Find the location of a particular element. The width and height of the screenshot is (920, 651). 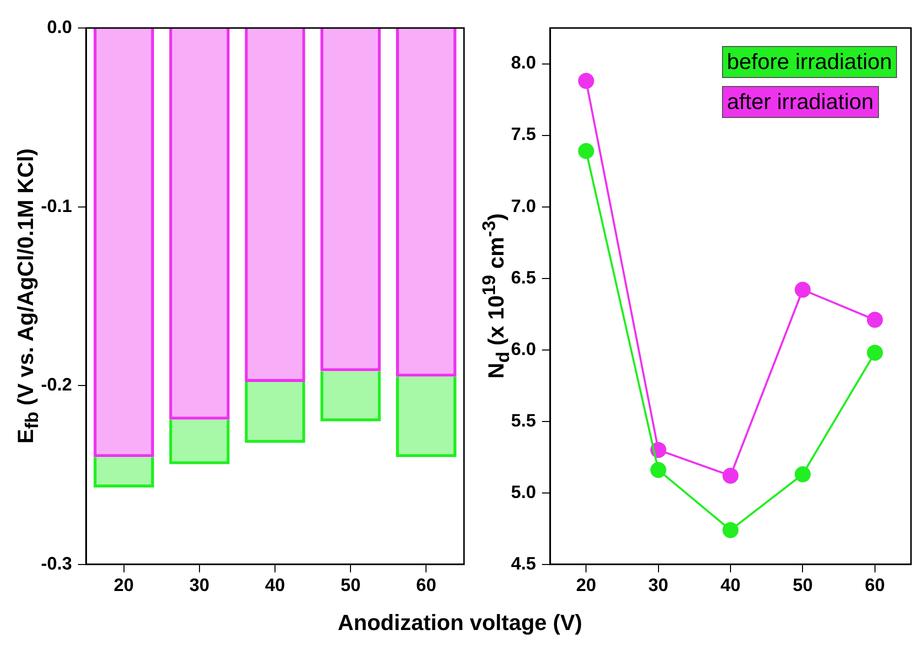

text: after irradiation is located at coordinates (800, 102).